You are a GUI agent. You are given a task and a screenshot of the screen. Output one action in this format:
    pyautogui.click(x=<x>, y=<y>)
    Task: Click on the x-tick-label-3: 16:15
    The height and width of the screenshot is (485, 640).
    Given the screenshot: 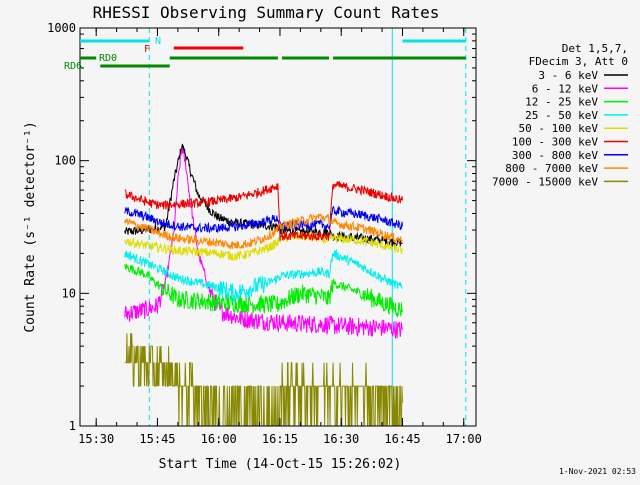 What is the action you would take?
    pyautogui.click(x=280, y=439)
    